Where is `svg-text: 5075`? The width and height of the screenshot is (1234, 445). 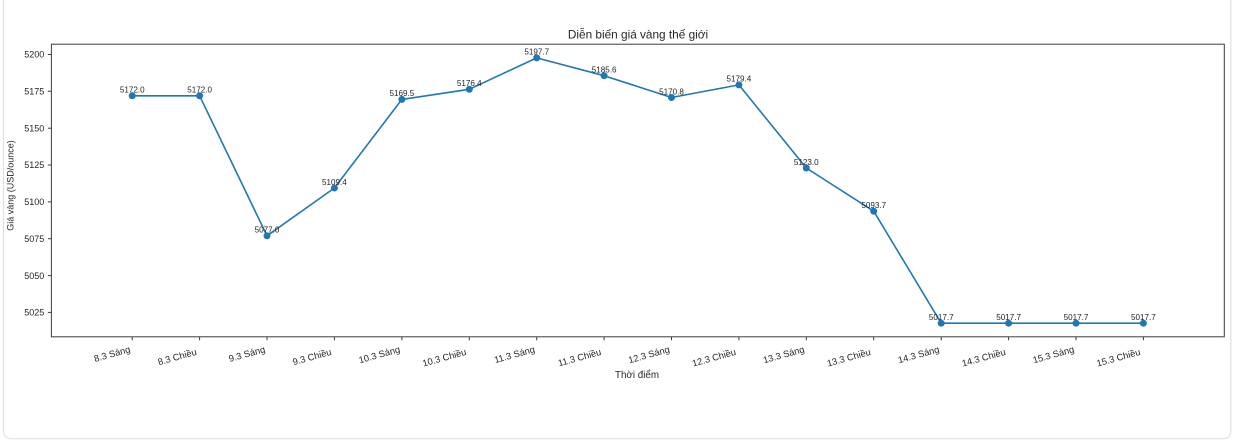 svg-text: 5075 is located at coordinates (34, 239).